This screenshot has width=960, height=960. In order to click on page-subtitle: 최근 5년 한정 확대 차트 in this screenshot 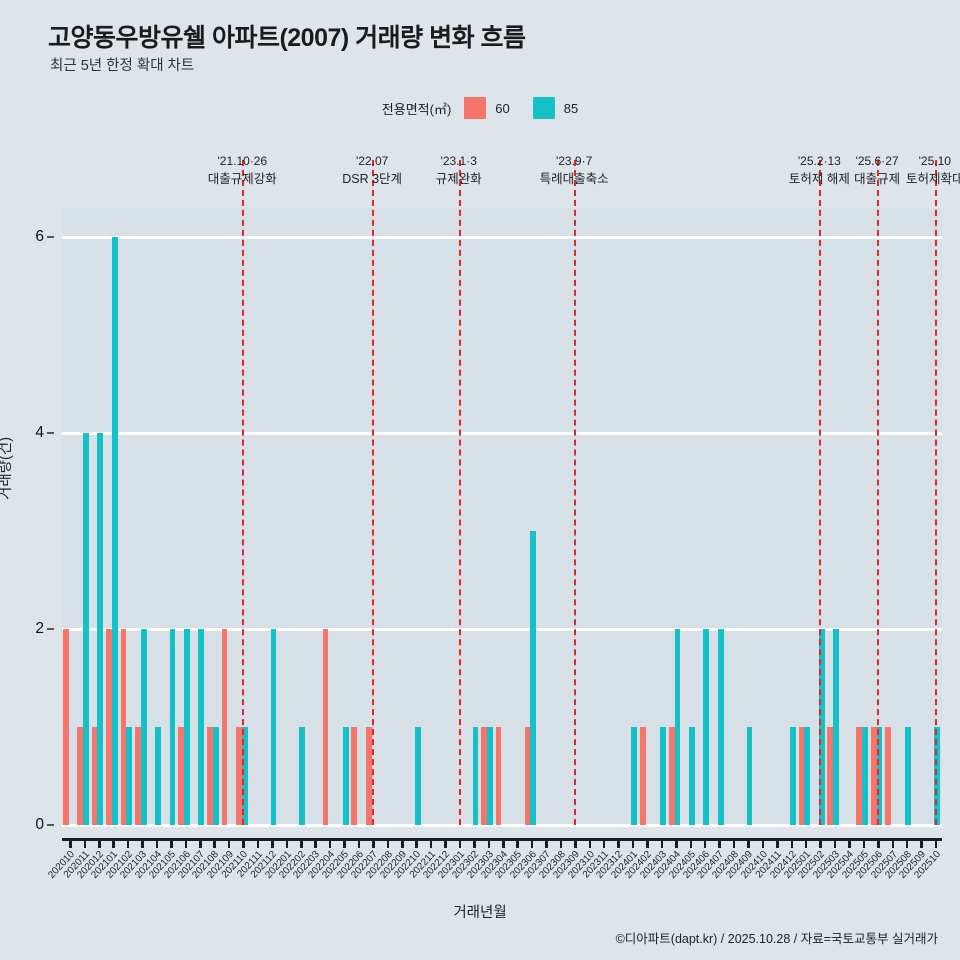, I will do `click(122, 66)`.